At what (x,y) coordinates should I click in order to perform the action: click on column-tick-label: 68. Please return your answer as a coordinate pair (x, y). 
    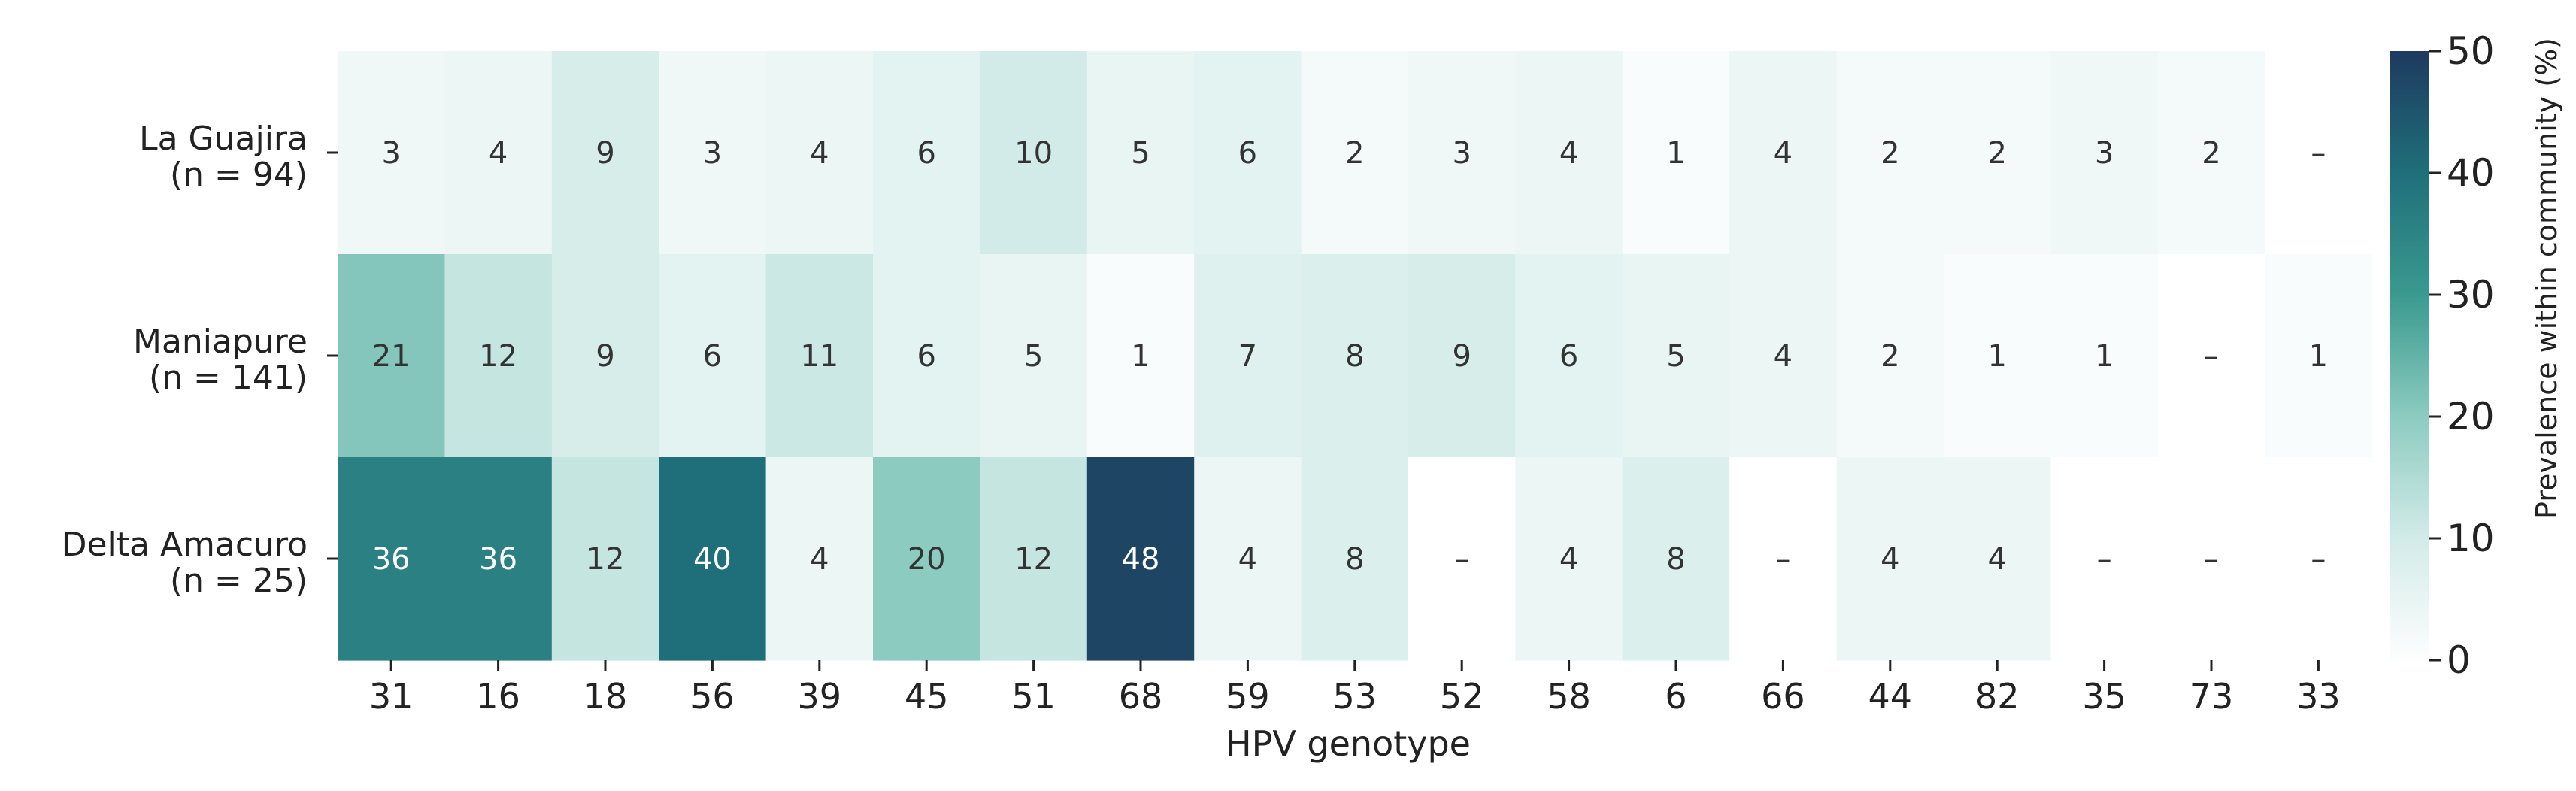
    Looking at the image, I should click on (1141, 696).